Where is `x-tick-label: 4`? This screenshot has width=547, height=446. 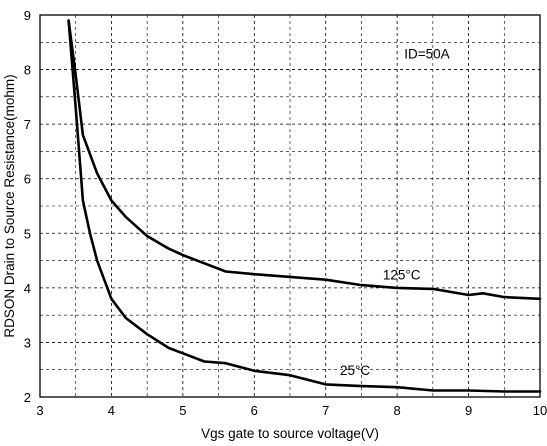
x-tick-label: 4 is located at coordinates (111, 410).